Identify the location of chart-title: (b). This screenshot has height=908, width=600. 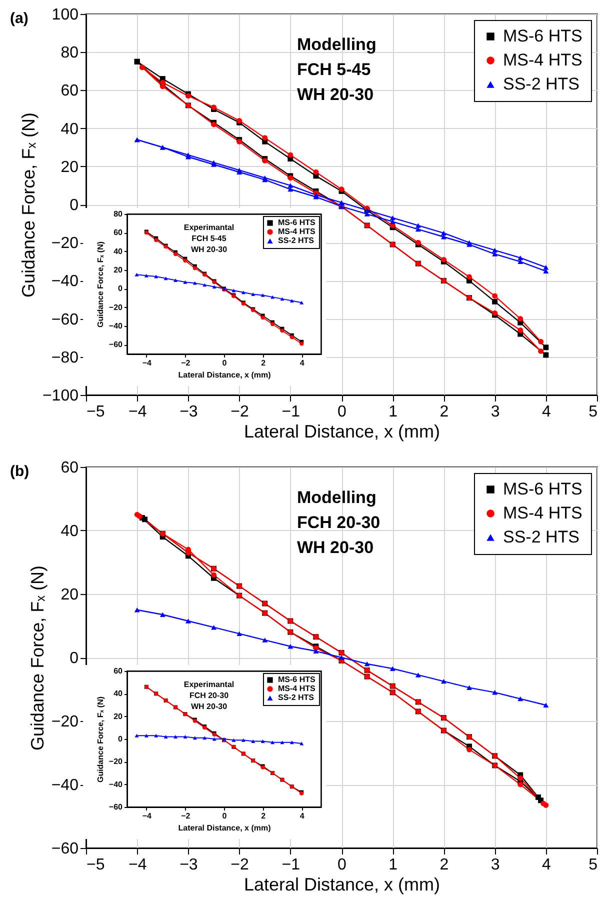
(20, 471).